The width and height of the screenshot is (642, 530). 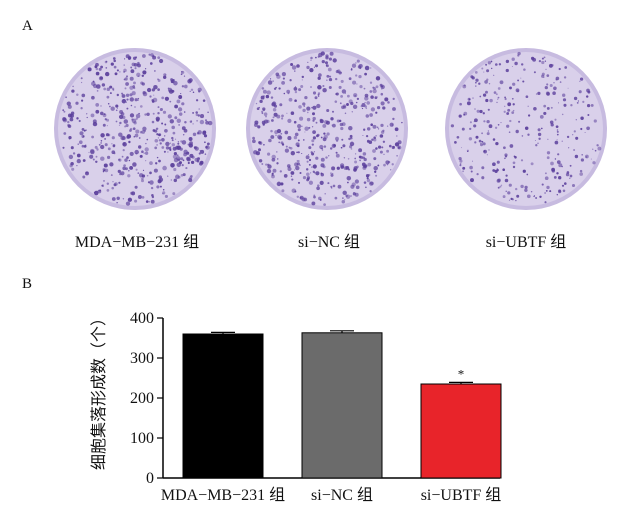 What do you see at coordinates (327, 129) in the screenshot?
I see `plate-si-nc` at bounding box center [327, 129].